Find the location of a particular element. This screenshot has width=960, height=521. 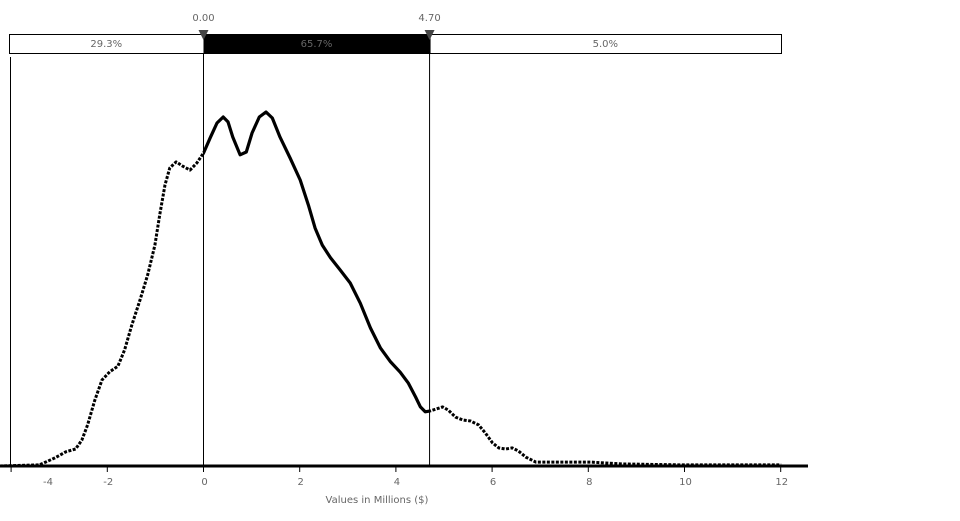

x-tick-label: -2 is located at coordinates (108, 482).